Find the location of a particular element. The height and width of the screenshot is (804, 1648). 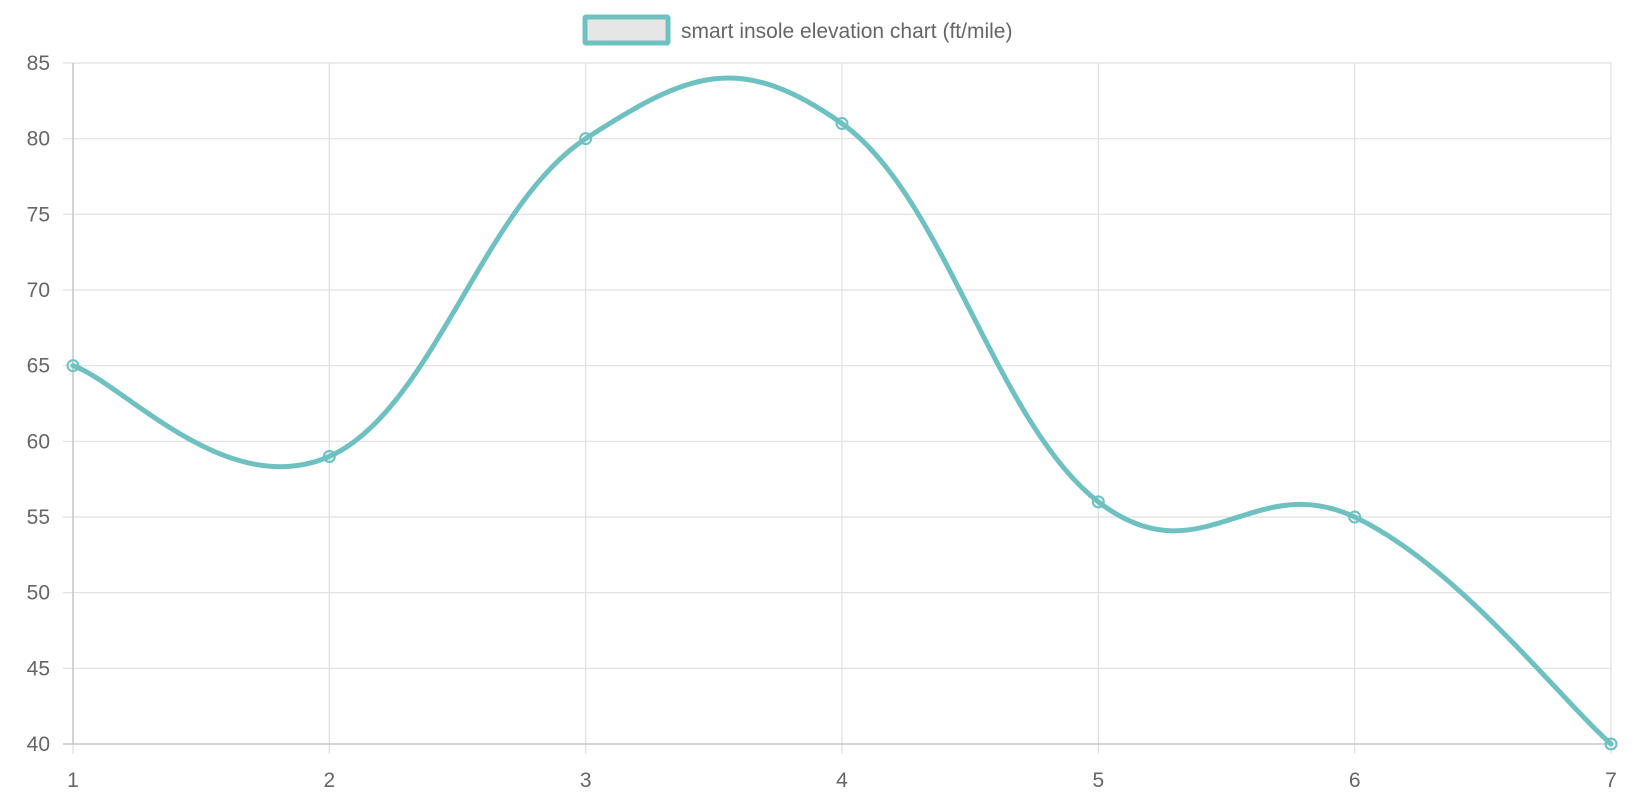

x-tick-label: 2 is located at coordinates (329, 780).